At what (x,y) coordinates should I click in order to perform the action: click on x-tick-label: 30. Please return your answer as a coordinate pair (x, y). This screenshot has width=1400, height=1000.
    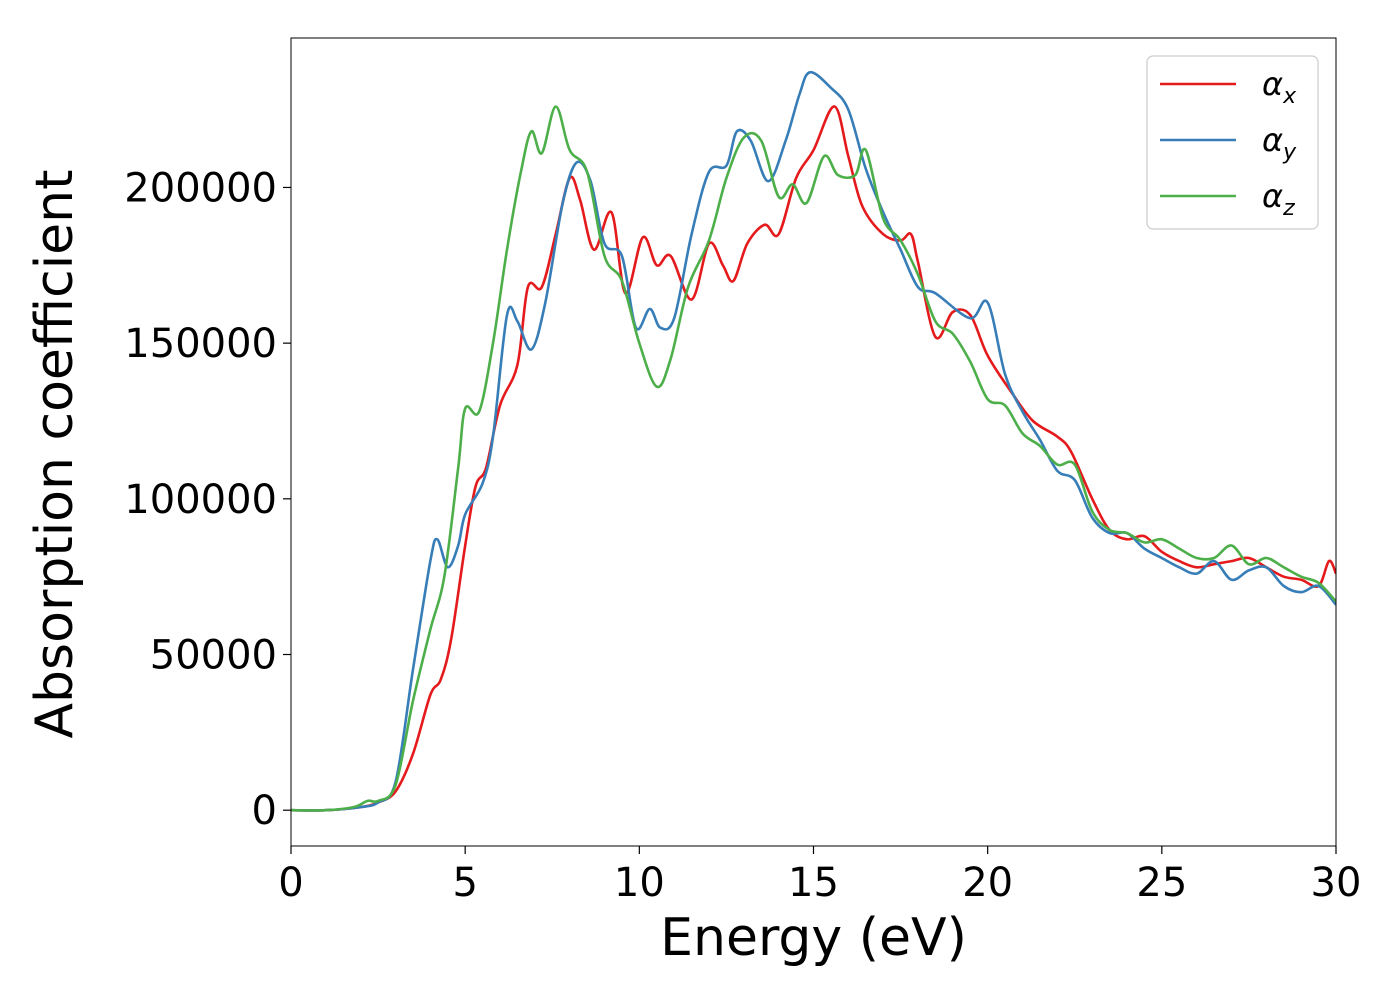
    Looking at the image, I should click on (1336, 883).